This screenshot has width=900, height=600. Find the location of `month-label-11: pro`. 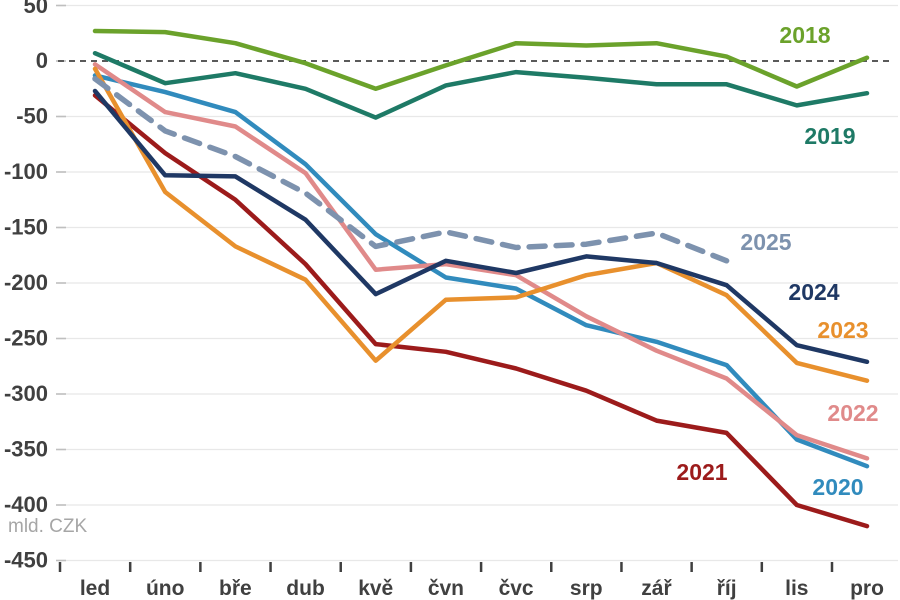

month-label-11: pro is located at coordinates (867, 588).